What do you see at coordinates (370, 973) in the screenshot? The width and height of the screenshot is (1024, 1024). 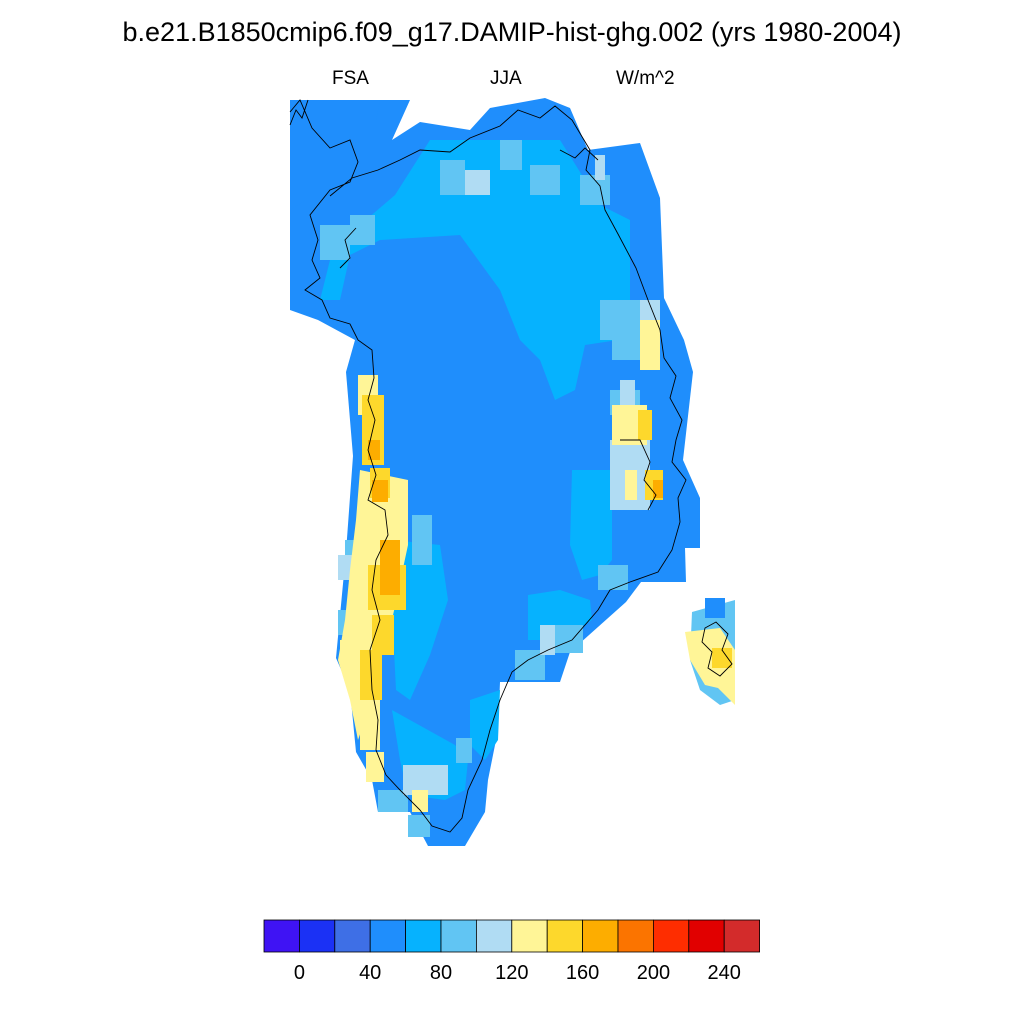 I see `colorbar-tick-label: 40` at bounding box center [370, 973].